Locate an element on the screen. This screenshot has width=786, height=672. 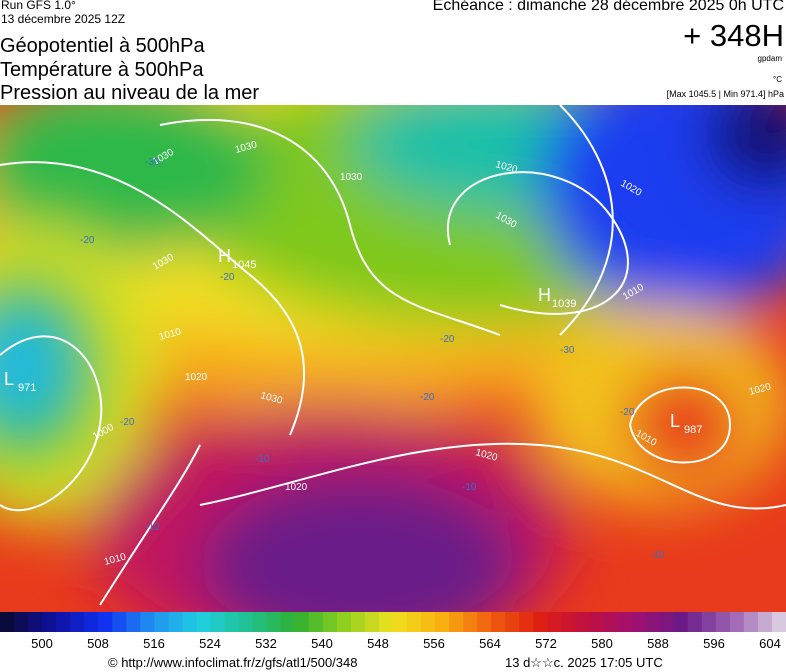
unit-geo: gpdam is located at coordinates (769, 58).